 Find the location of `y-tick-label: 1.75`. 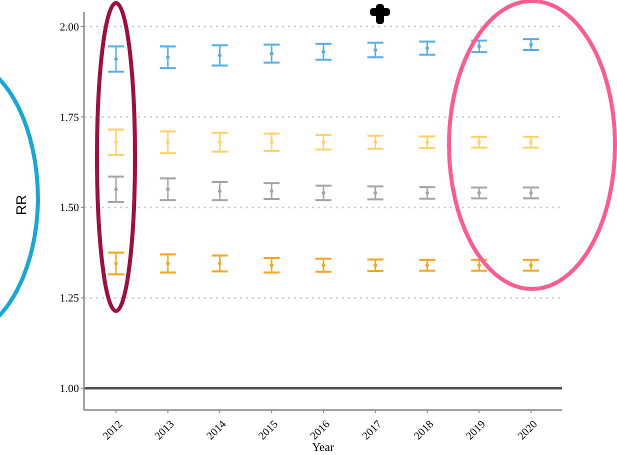

y-tick-label: 1.75 is located at coordinates (70, 118).